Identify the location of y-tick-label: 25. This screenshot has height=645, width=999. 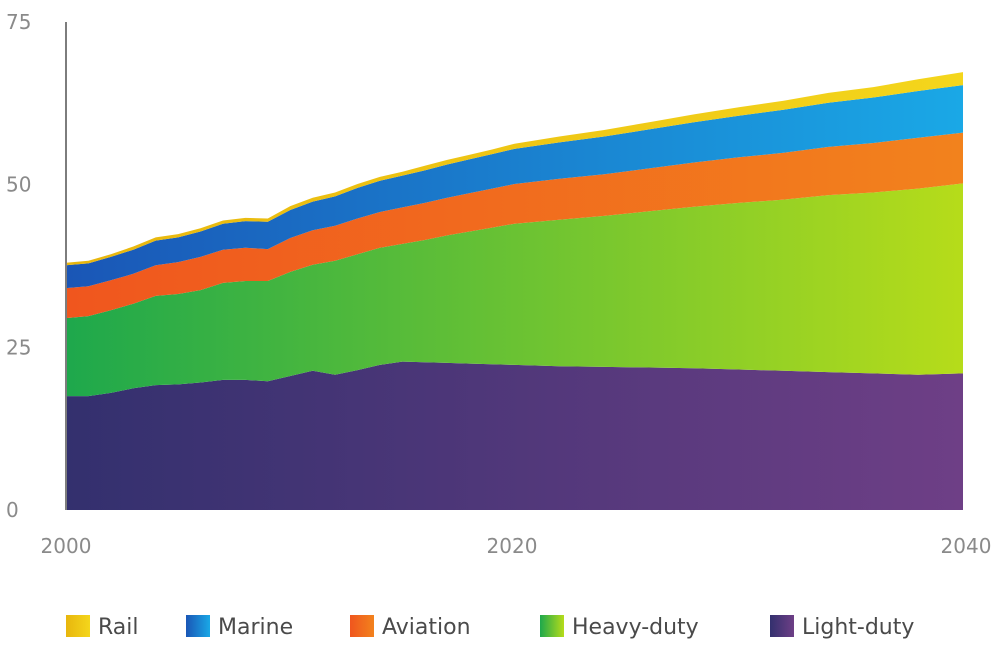
(18, 347).